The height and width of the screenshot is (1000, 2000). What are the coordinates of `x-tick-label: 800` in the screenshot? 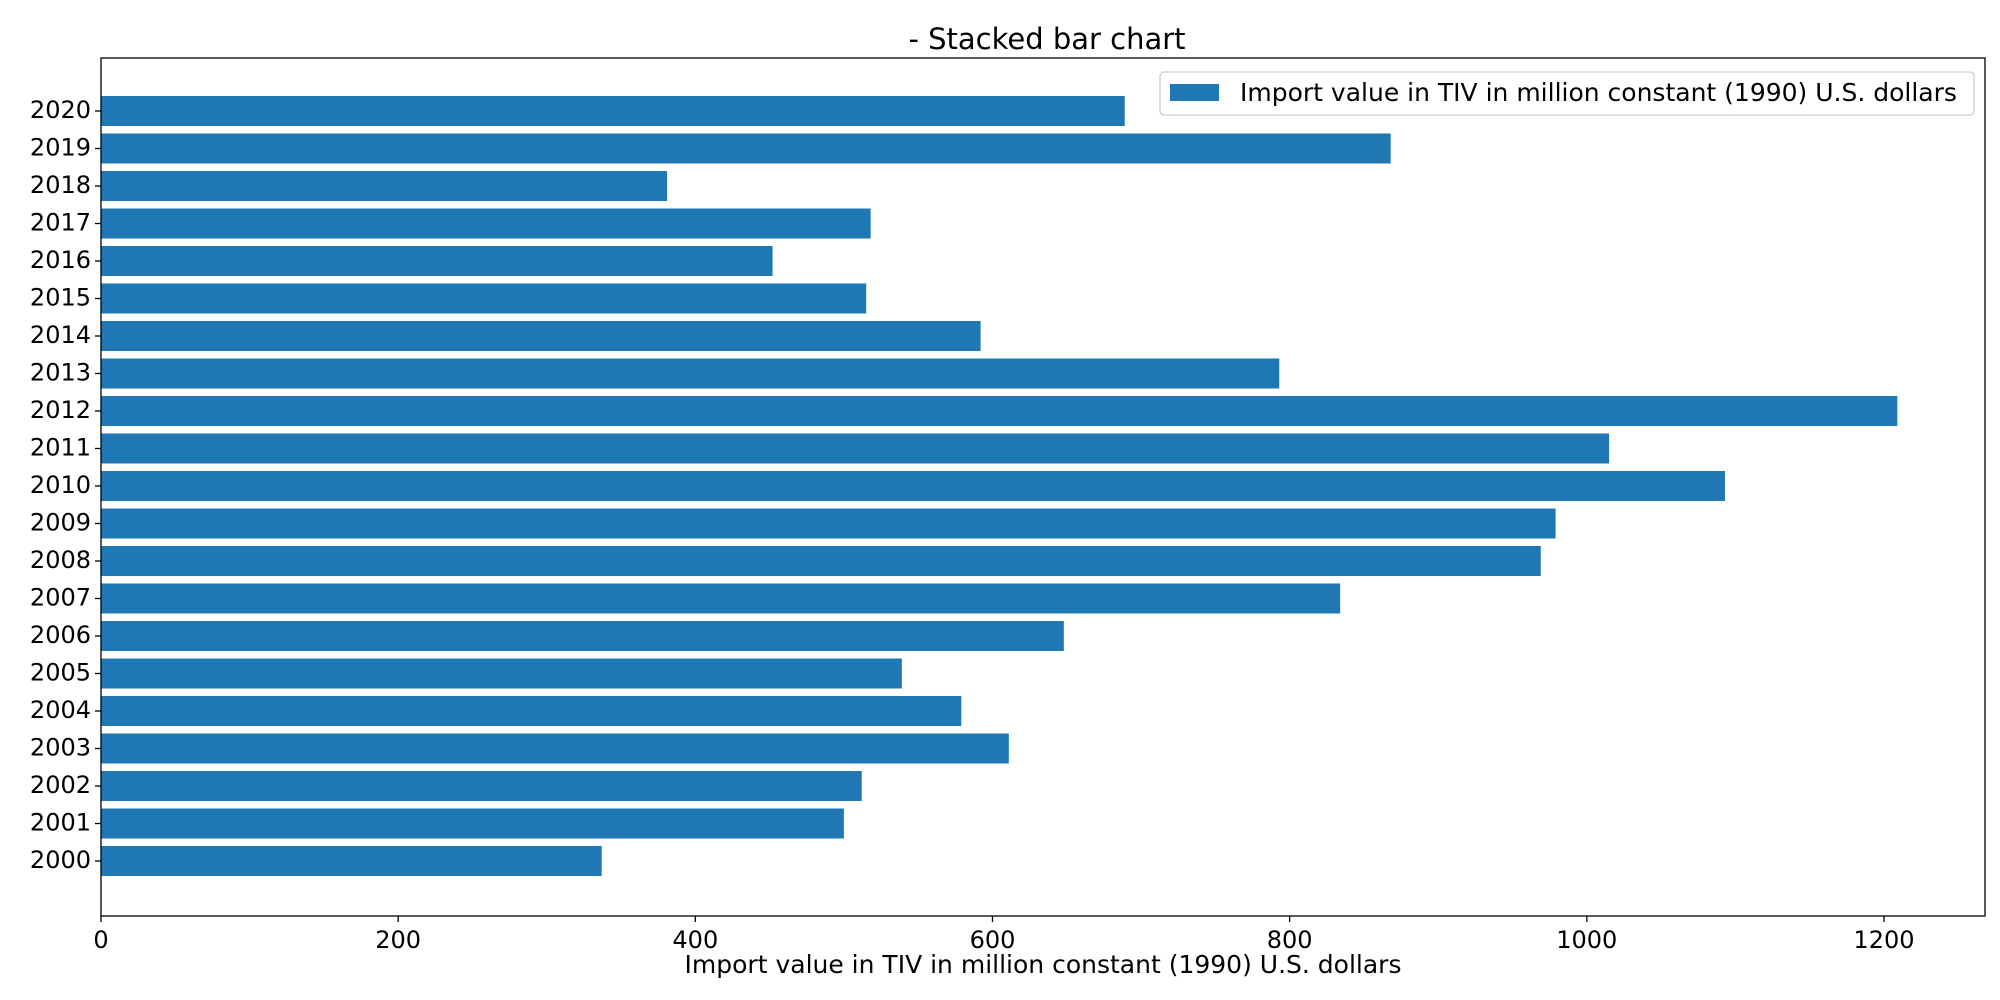 It's located at (1290, 940).